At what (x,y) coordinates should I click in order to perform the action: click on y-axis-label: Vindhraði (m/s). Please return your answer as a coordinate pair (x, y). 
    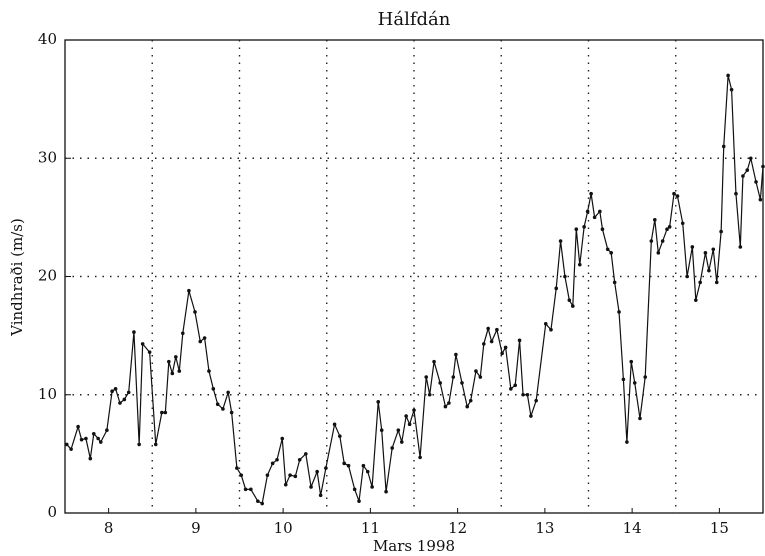
    Looking at the image, I should click on (17, 277).